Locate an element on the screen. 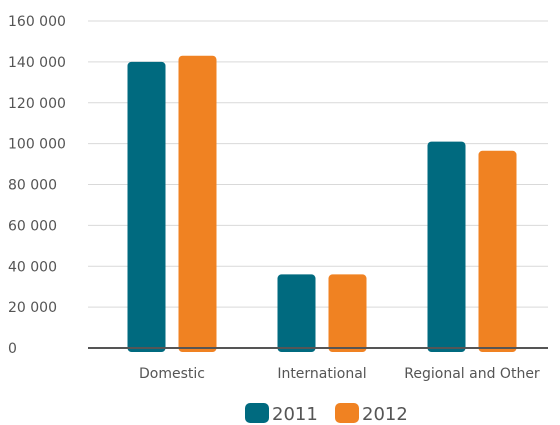 The height and width of the screenshot is (425, 560). x-axis-category-labels: Domestic International Regional and Other is located at coordinates (339, 374).